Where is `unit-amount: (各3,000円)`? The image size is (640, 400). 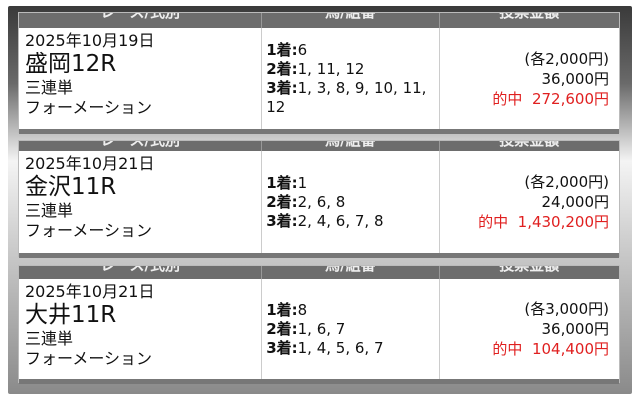
unit-amount: (各3,000円) is located at coordinates (566, 309).